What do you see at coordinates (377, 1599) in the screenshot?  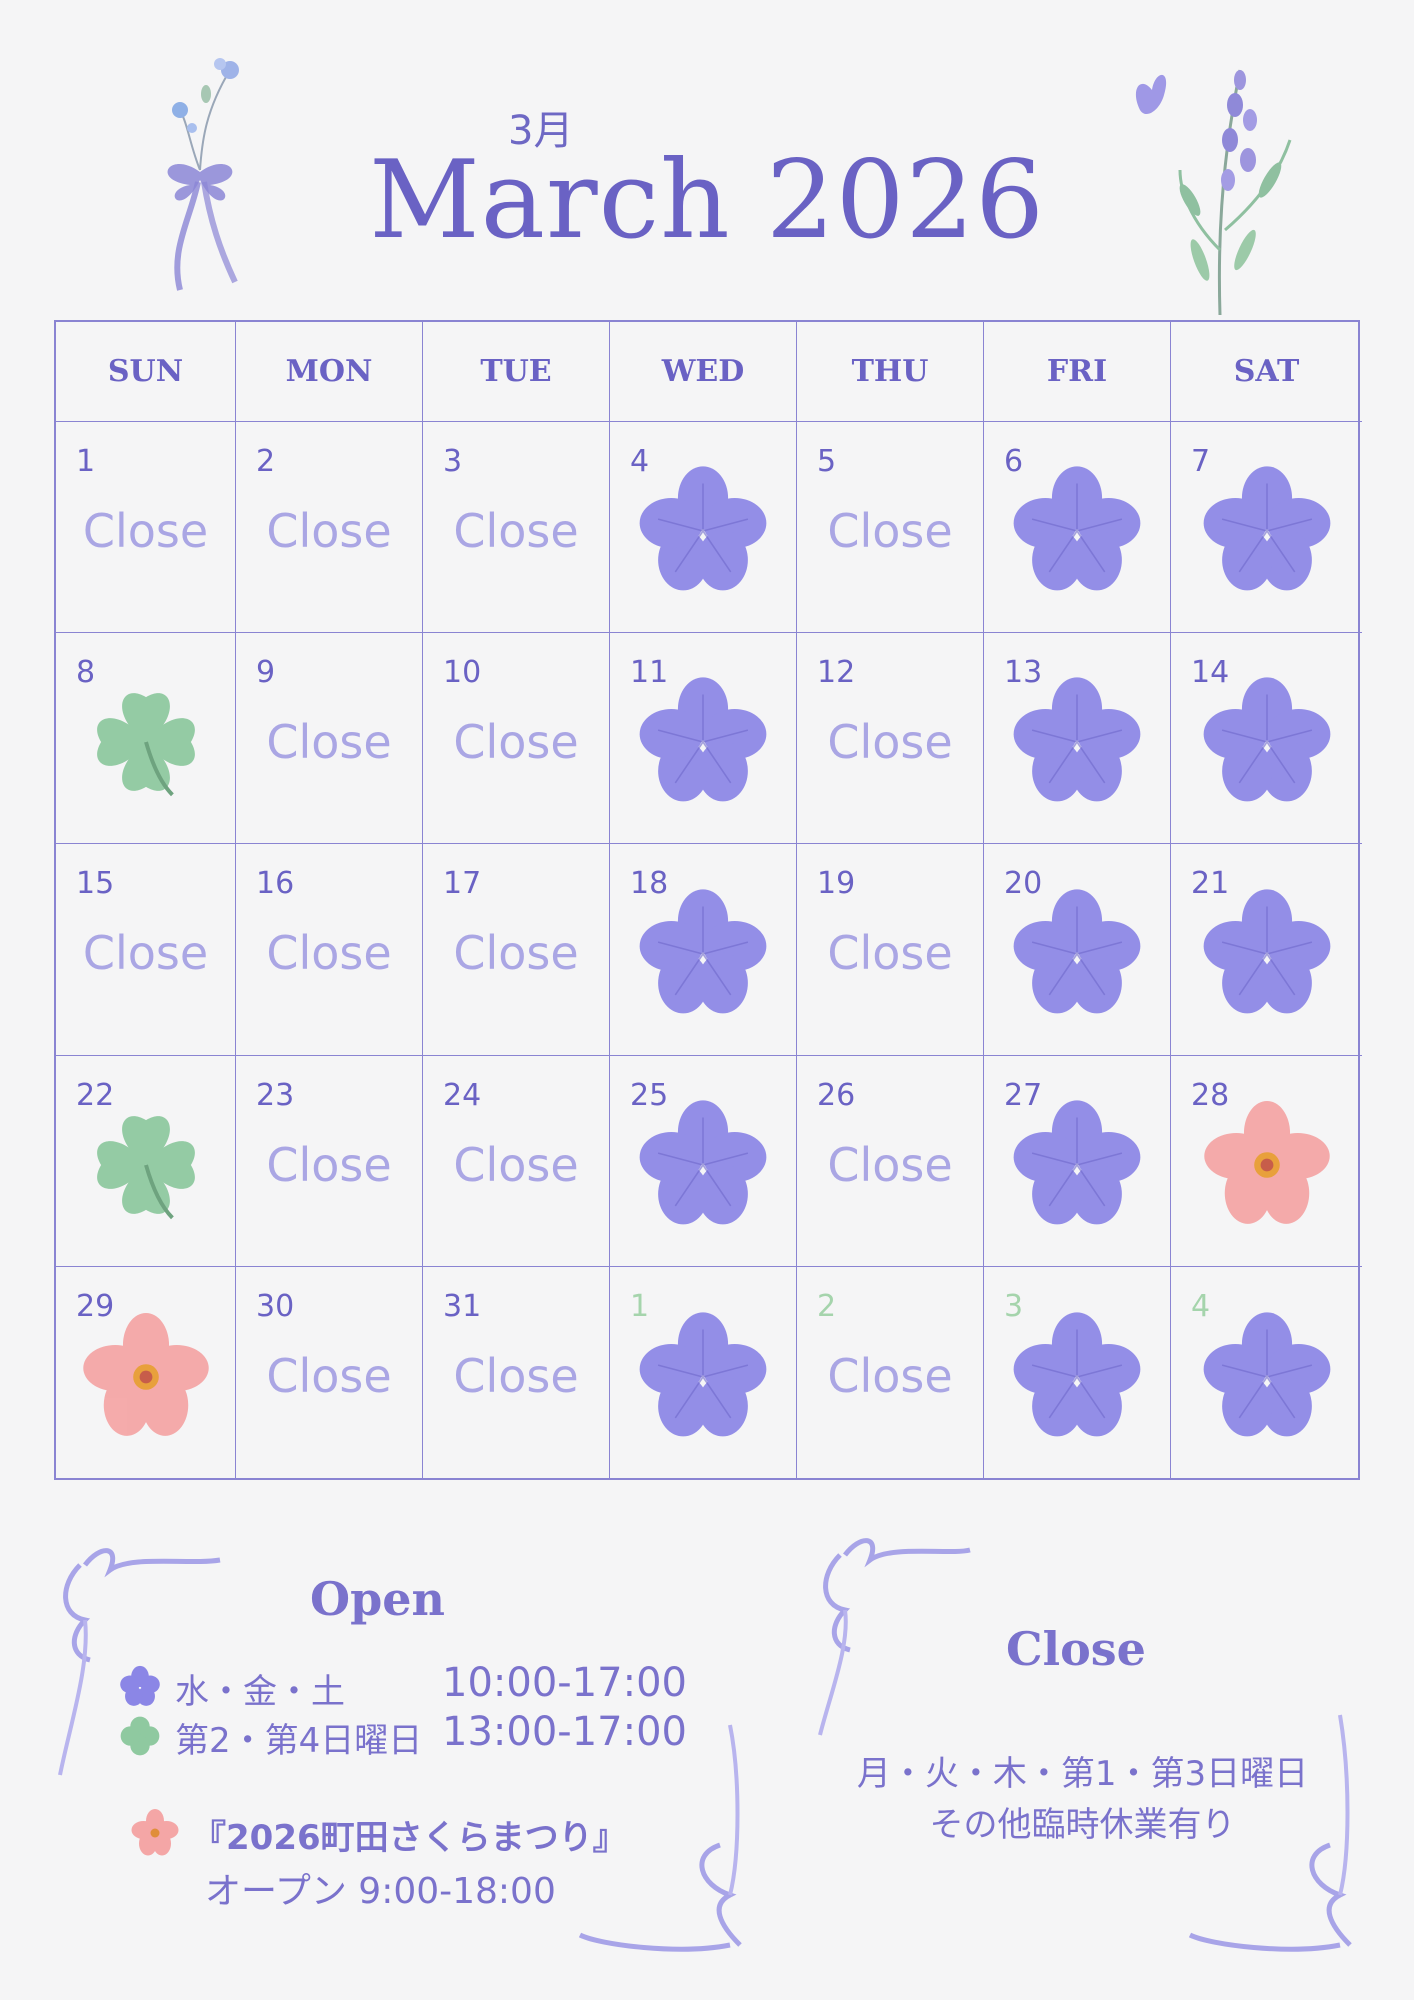 I see `open-heading: Open` at bounding box center [377, 1599].